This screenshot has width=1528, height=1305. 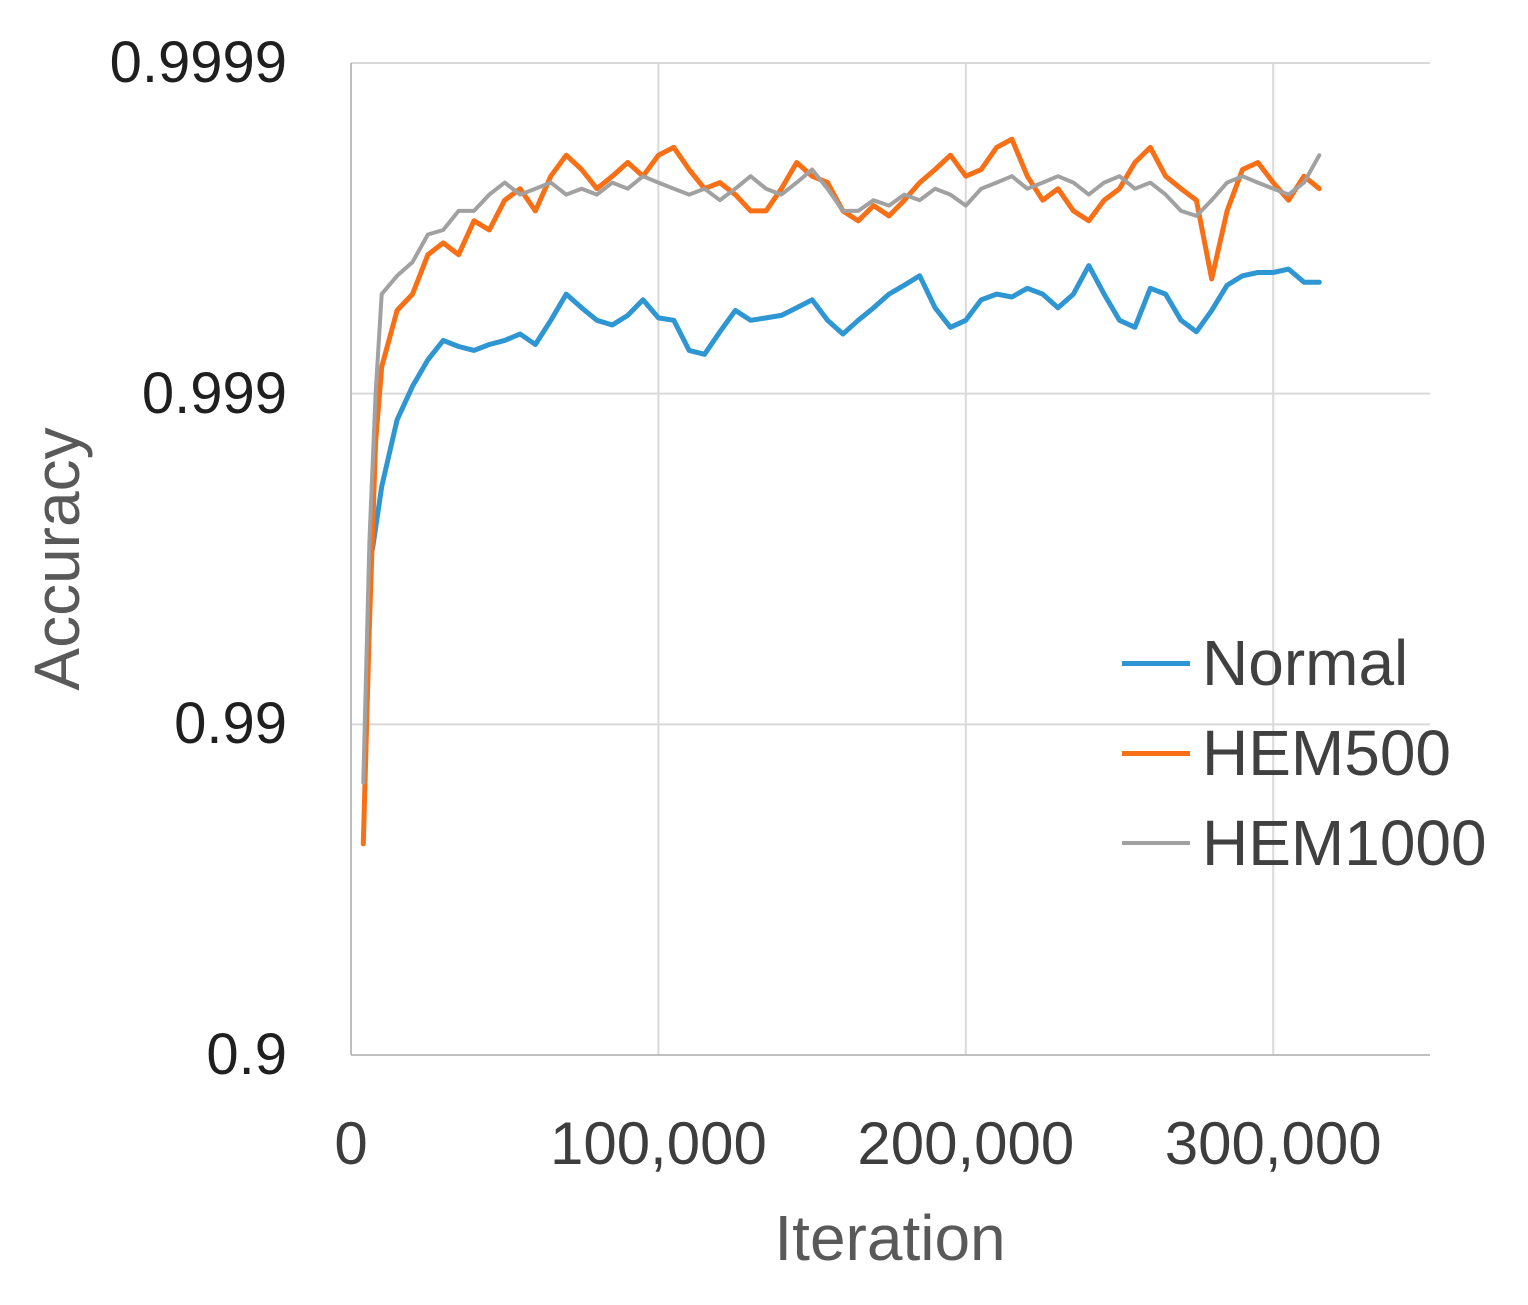 What do you see at coordinates (846, 407) in the screenshot?
I see `series-line-normal` at bounding box center [846, 407].